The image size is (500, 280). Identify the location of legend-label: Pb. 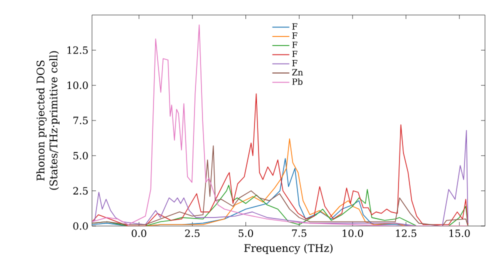
(297, 81).